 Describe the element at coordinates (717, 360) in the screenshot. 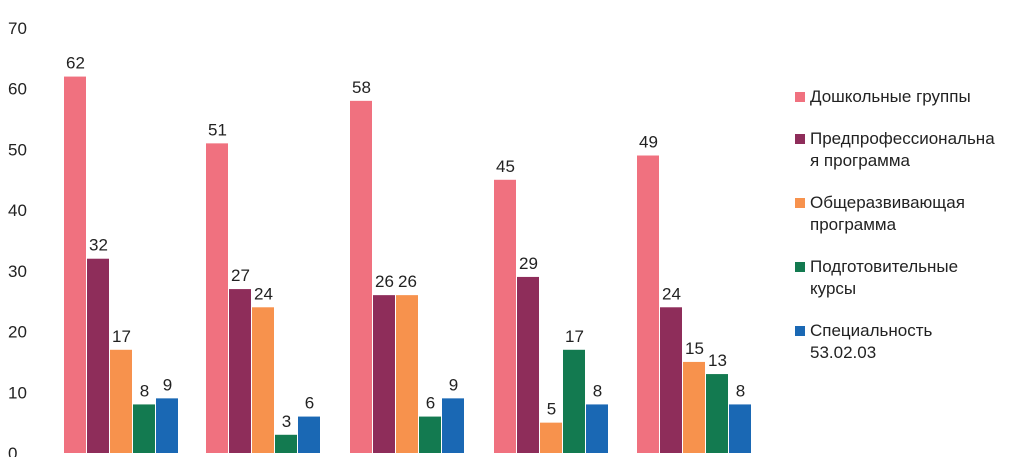

I see `bar-value-label: 13` at that location.